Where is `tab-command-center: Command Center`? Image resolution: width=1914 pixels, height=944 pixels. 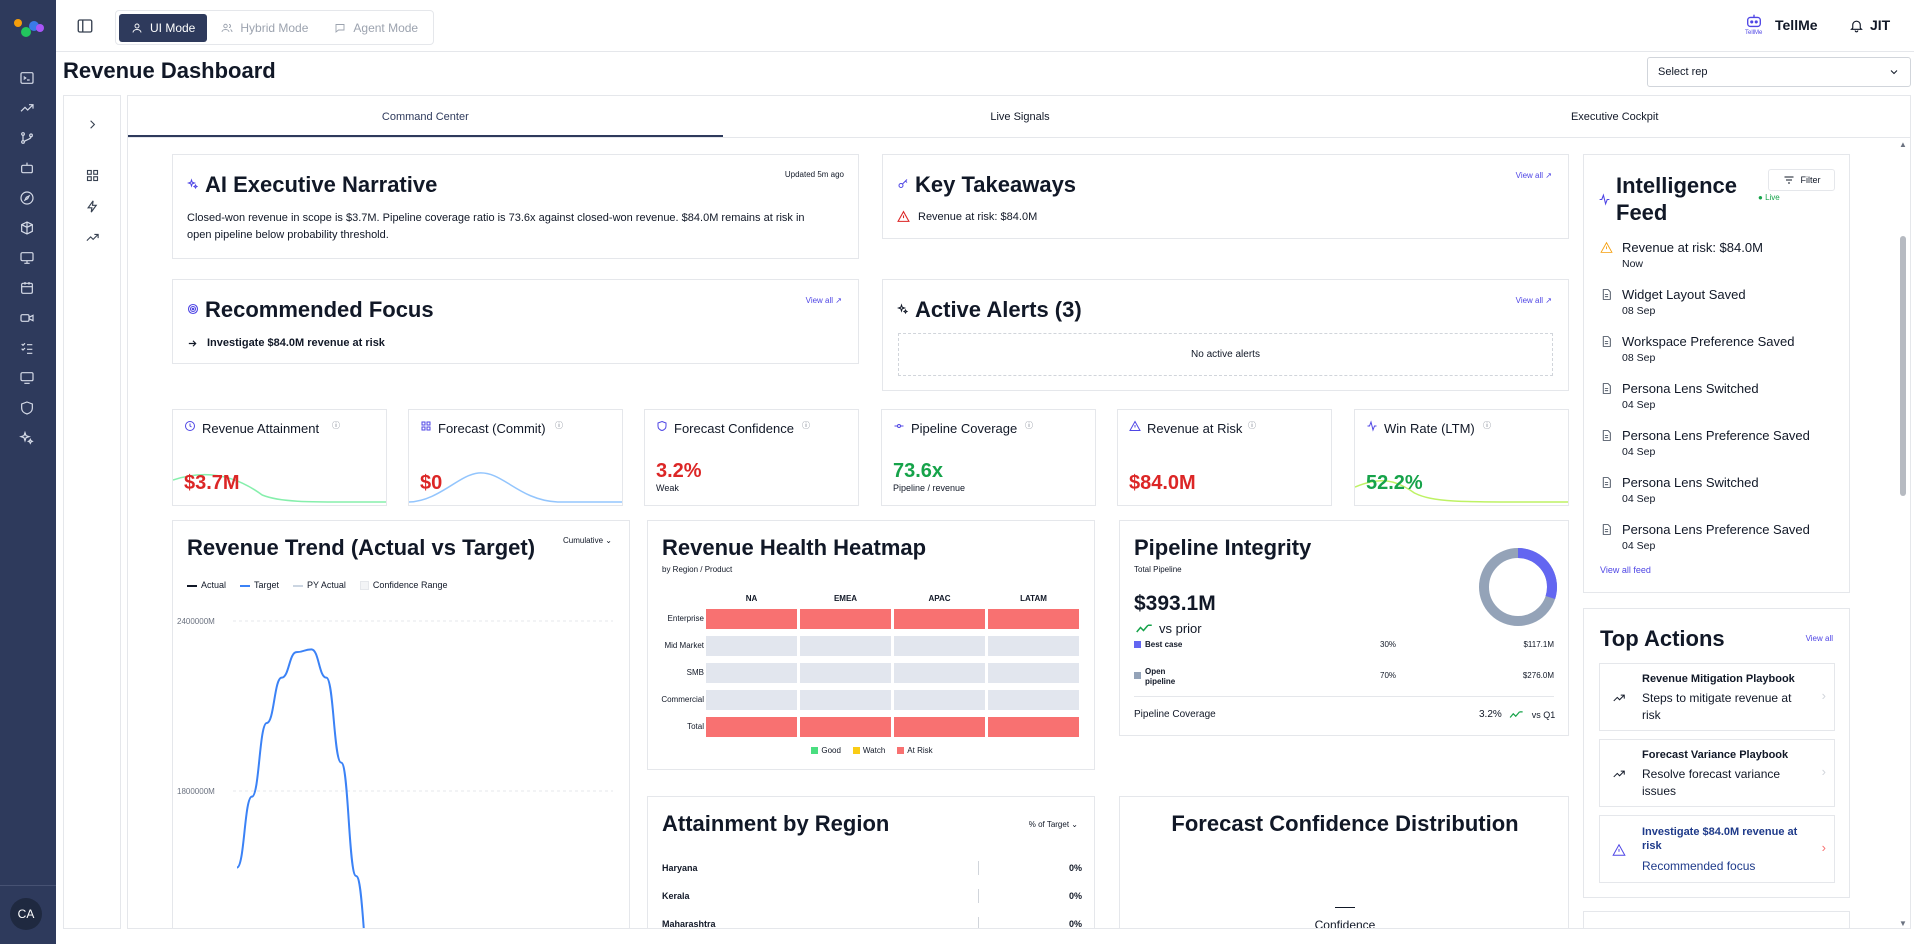
tab-command-center: Command Center is located at coordinates (425, 116).